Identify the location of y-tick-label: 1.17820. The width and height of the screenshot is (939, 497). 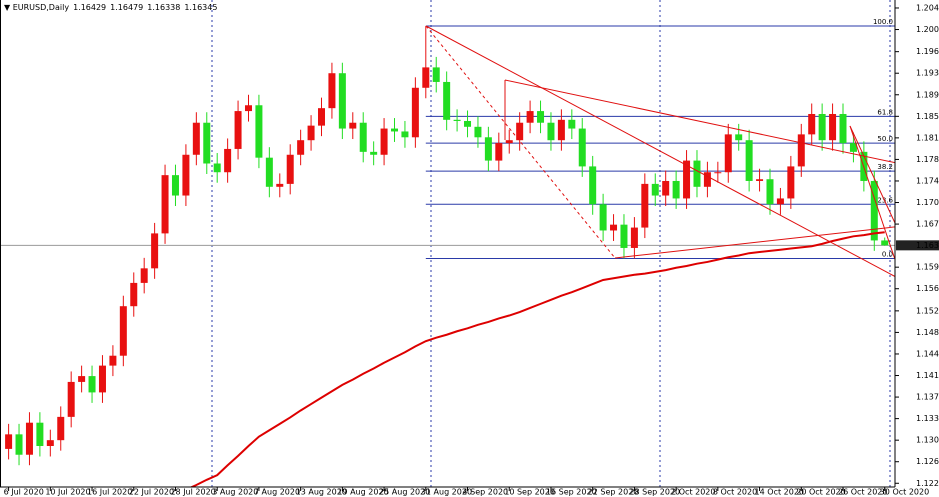
(927, 159).